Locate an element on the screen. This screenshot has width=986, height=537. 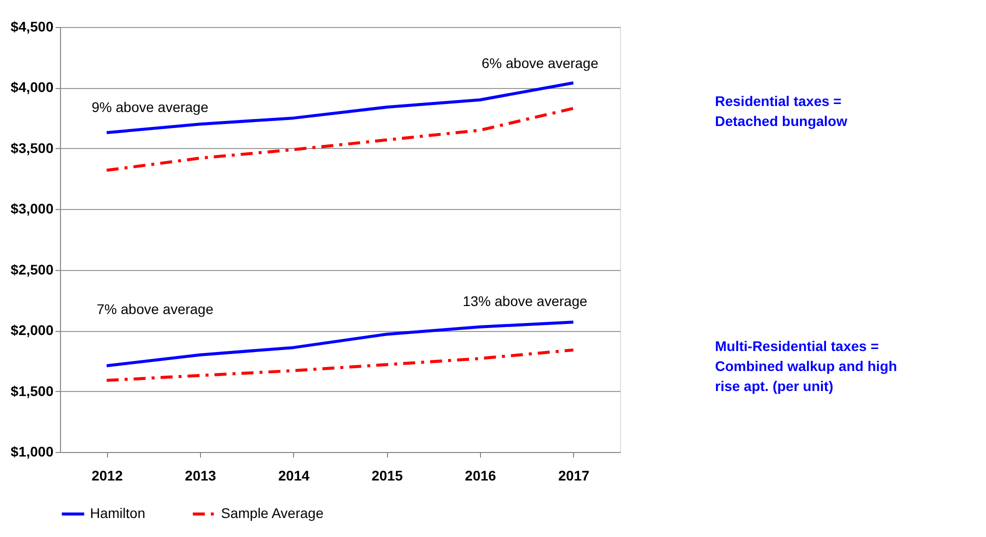
y-tick-label: $4,000 is located at coordinates (32, 87).